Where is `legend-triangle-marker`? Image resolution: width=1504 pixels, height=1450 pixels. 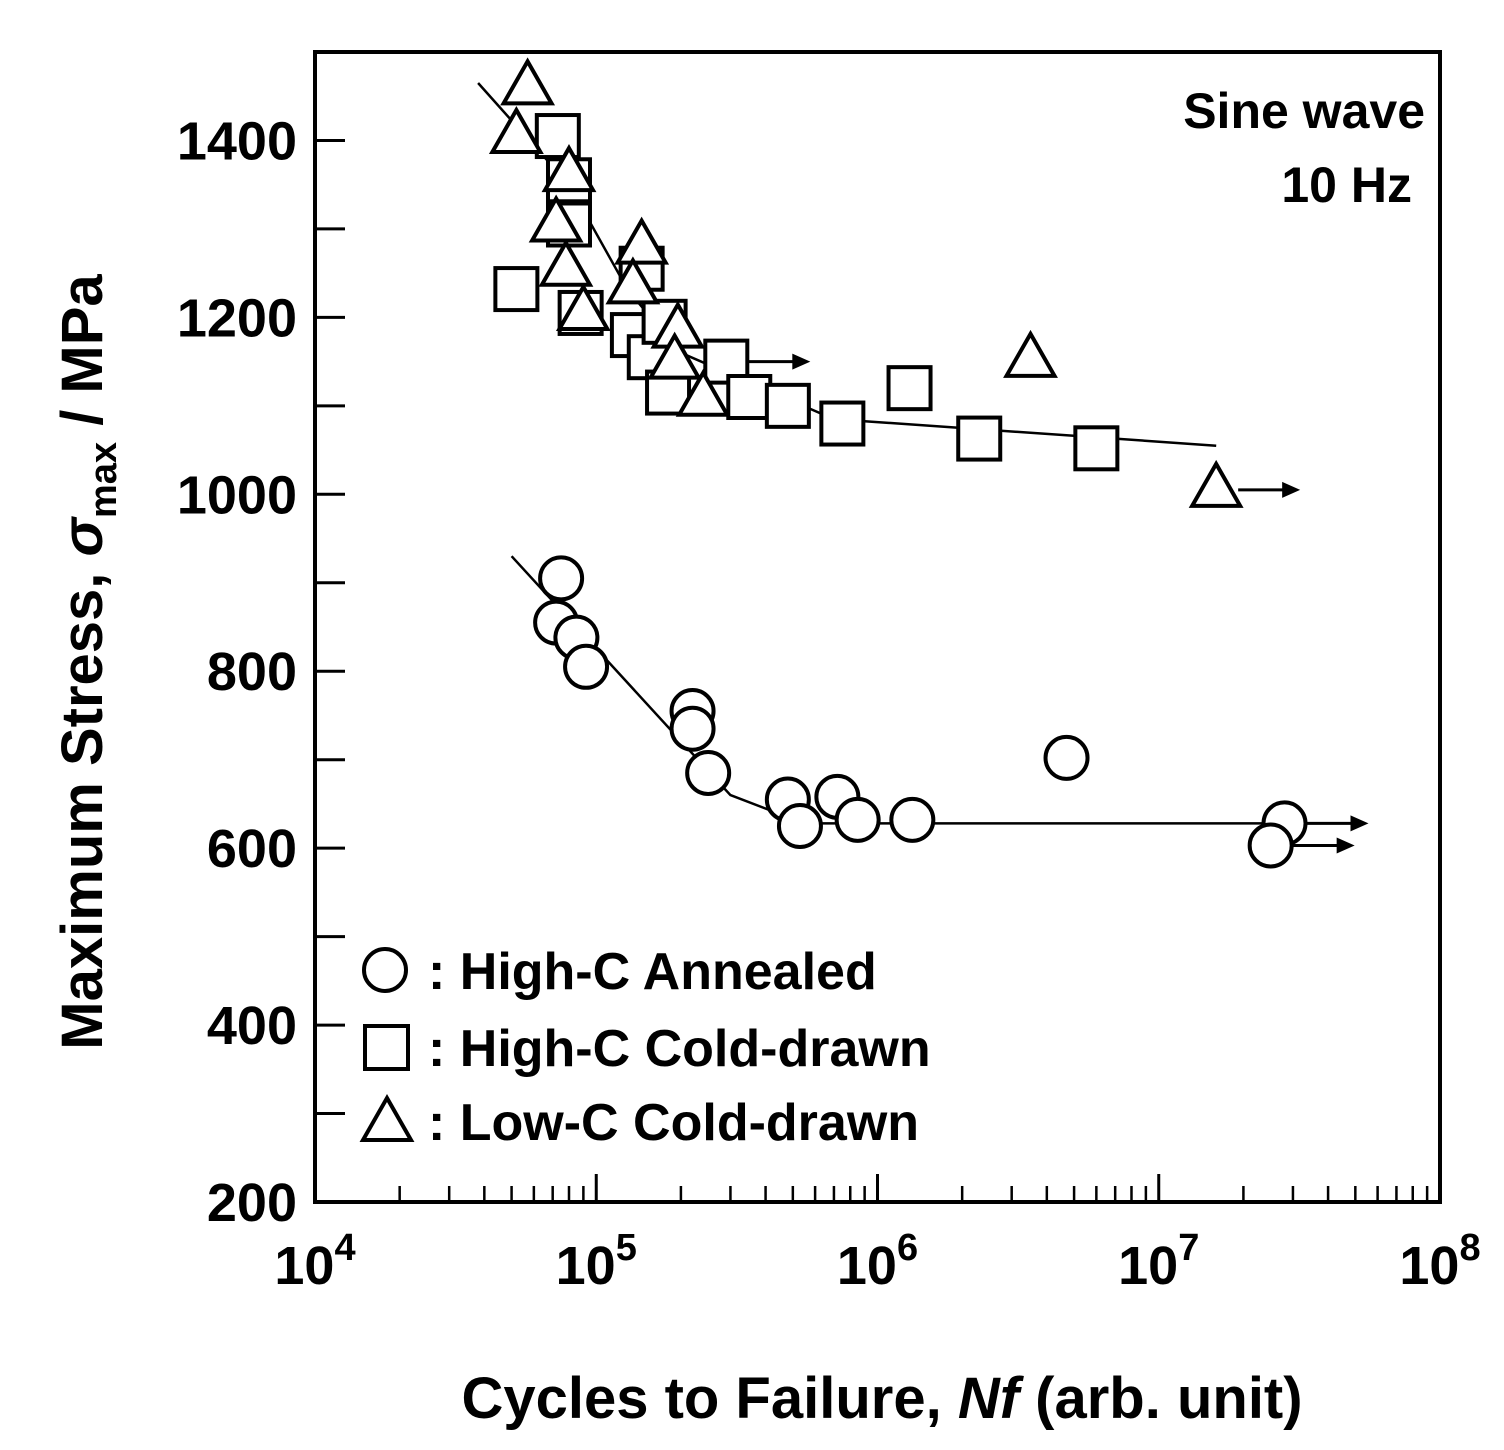 legend-triangle-marker is located at coordinates (387, 1117).